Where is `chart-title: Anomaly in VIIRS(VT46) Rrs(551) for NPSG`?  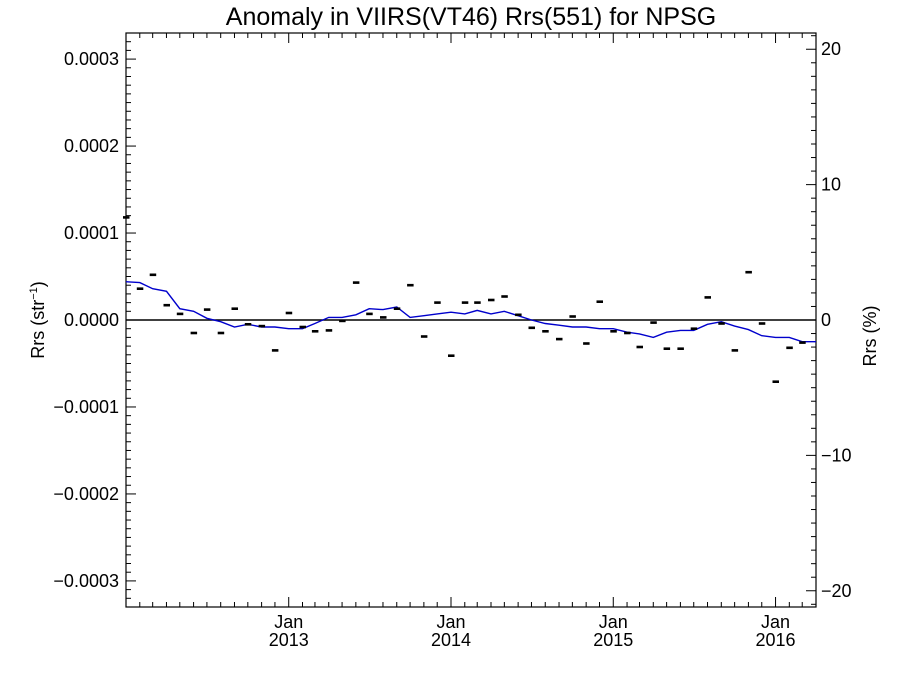
chart-title: Anomaly in VIIRS(VT46) Rrs(551) for NPSG is located at coordinates (471, 17).